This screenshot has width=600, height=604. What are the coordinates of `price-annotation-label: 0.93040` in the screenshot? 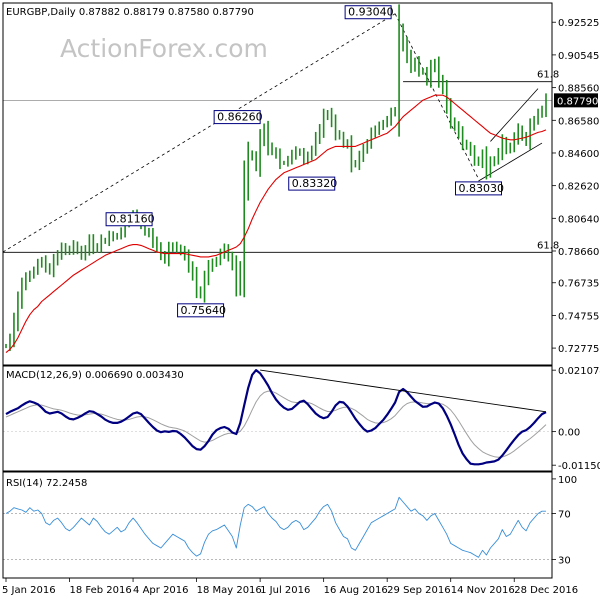 It's located at (371, 12).